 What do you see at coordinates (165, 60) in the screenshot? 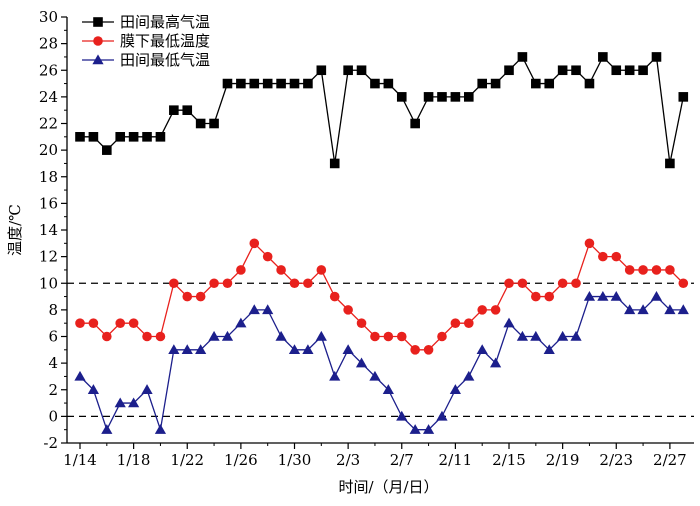
I see `legend-label: 田间最低气温` at bounding box center [165, 60].